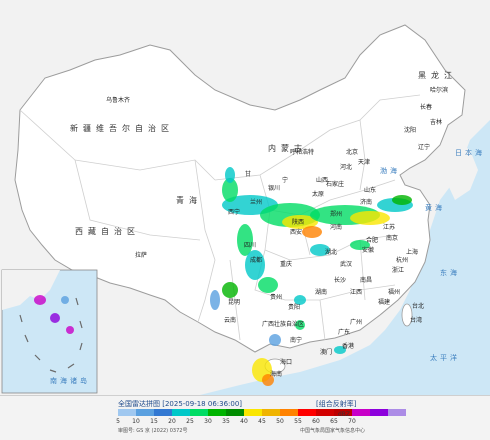  I want to click on label-lhasa: 拉萨, so click(141, 255).